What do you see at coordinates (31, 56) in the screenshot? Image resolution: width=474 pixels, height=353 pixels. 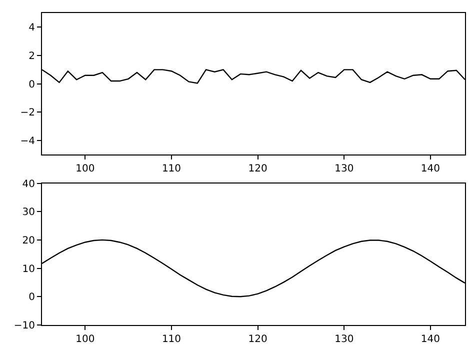 I see `y-tick-label: 2` at bounding box center [31, 56].